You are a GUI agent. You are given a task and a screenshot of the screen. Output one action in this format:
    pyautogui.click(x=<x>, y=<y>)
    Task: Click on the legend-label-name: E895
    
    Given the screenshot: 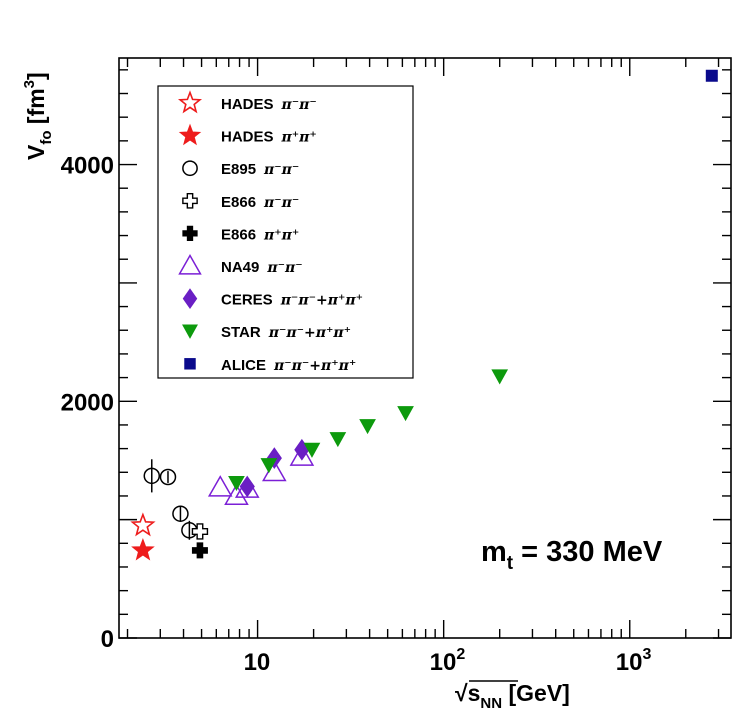 What is the action you would take?
    pyautogui.click(x=238, y=169)
    